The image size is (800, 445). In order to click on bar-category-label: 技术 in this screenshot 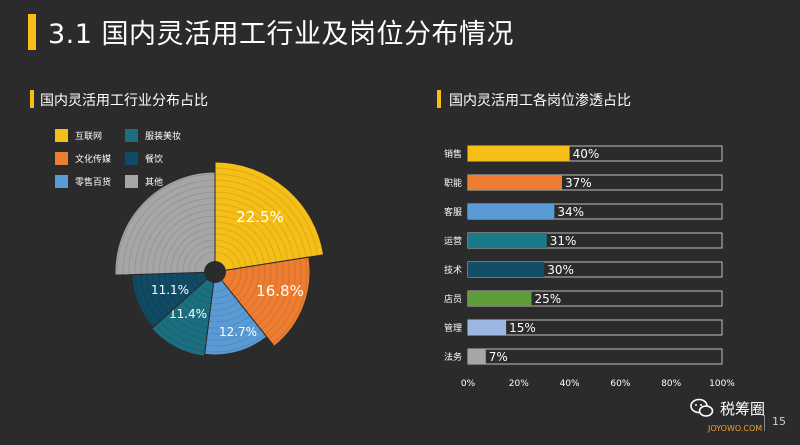, I will do `click(453, 270)`.